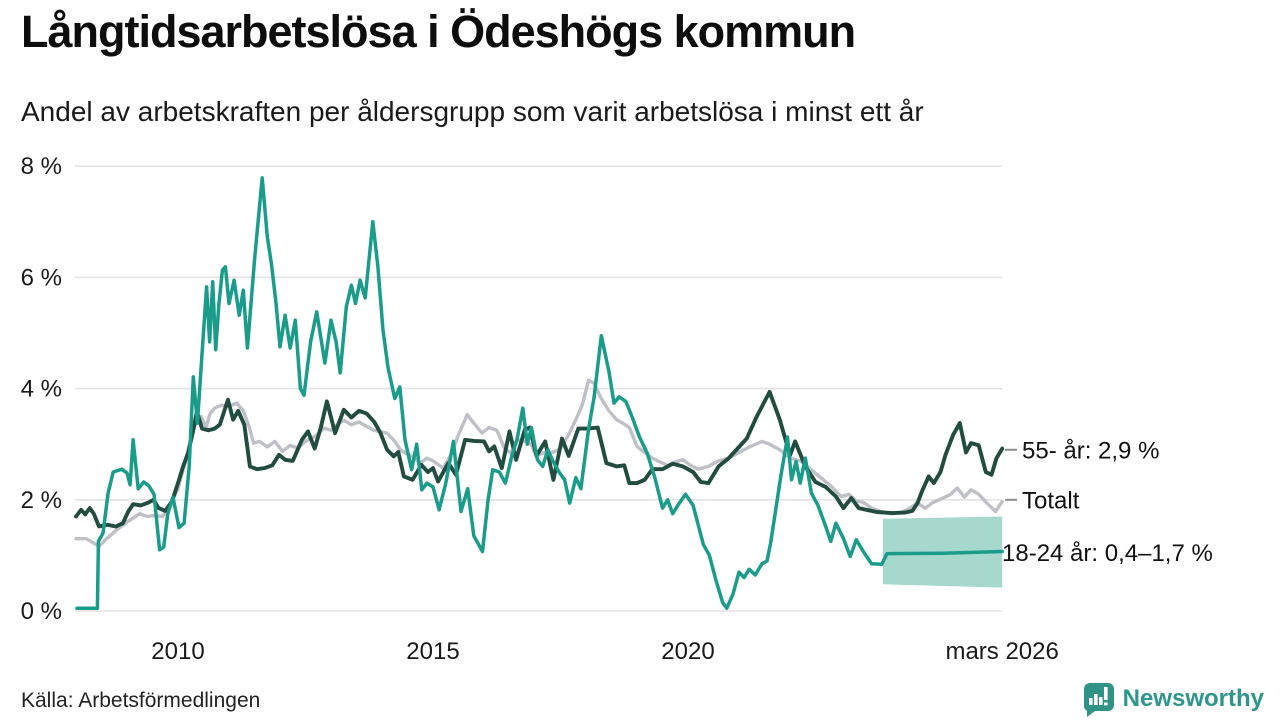 The width and height of the screenshot is (1280, 720). What do you see at coordinates (1107, 553) in the screenshot?
I see `annotation-label: 18-24 år: 0,4–1,7 %` at bounding box center [1107, 553].